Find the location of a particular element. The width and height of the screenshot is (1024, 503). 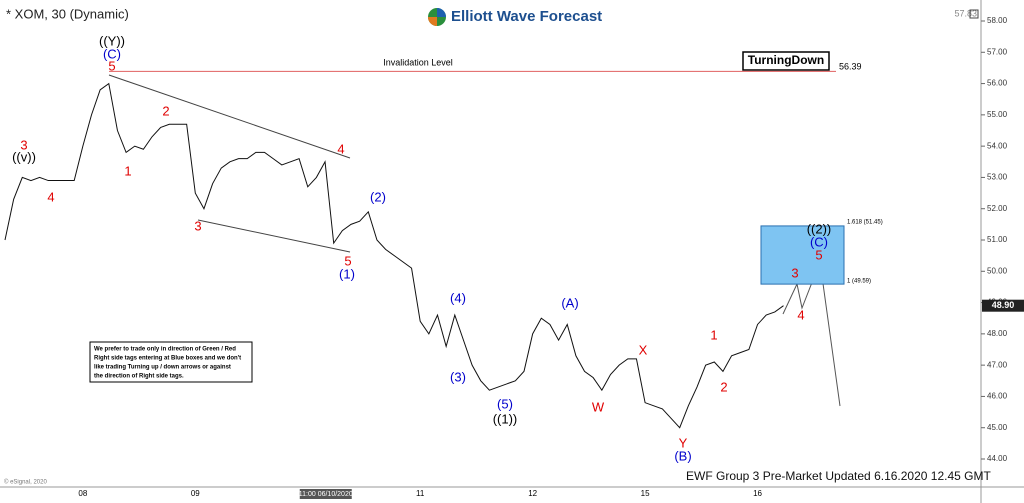

x-tick-label: 09 is located at coordinates (195, 493).